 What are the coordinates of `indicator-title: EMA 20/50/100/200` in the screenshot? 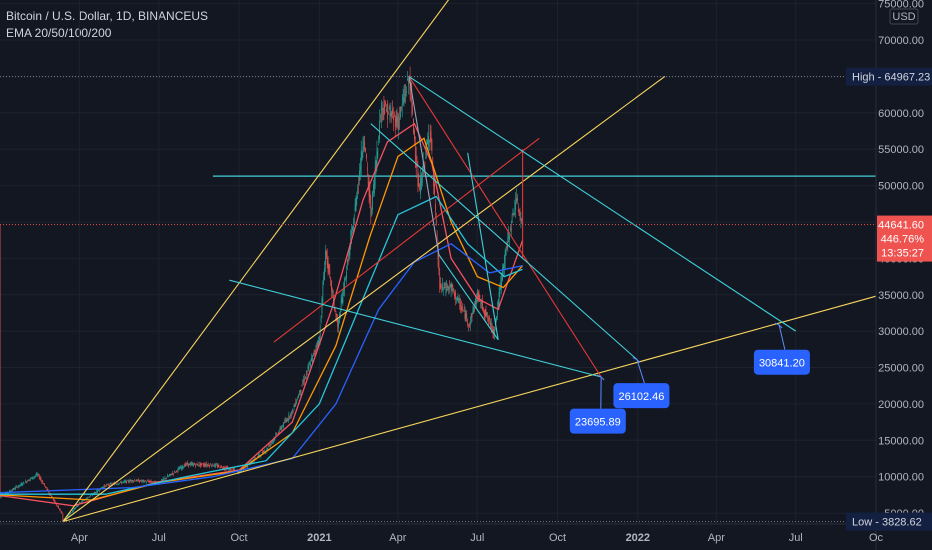 It's located at (59, 33).